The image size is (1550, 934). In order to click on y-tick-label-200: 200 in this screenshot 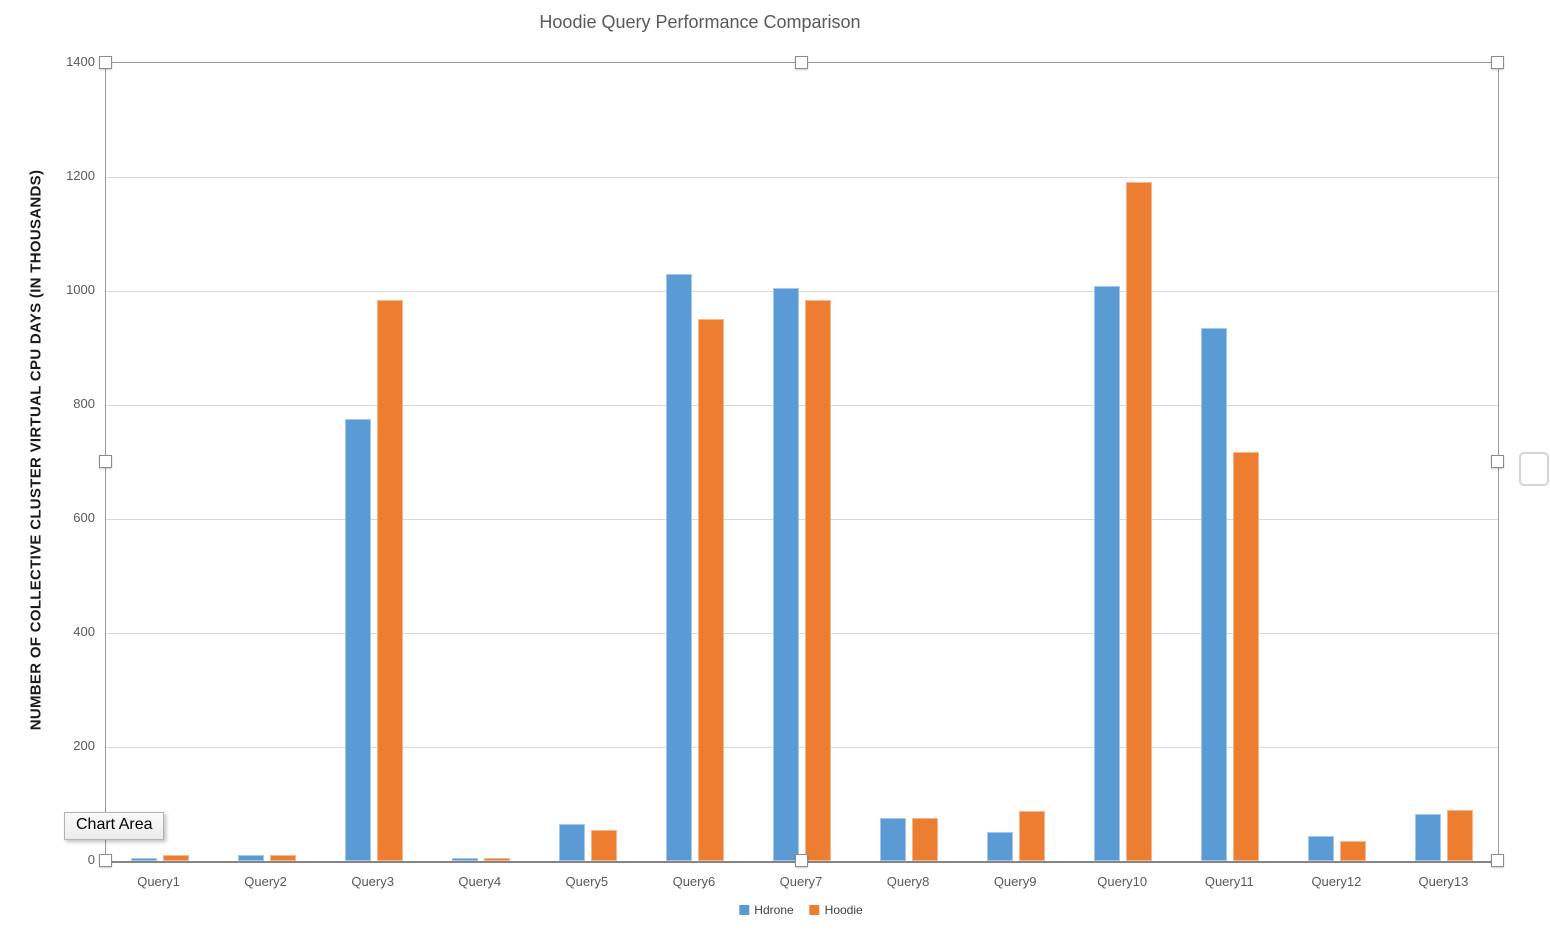, I will do `click(84, 745)`.